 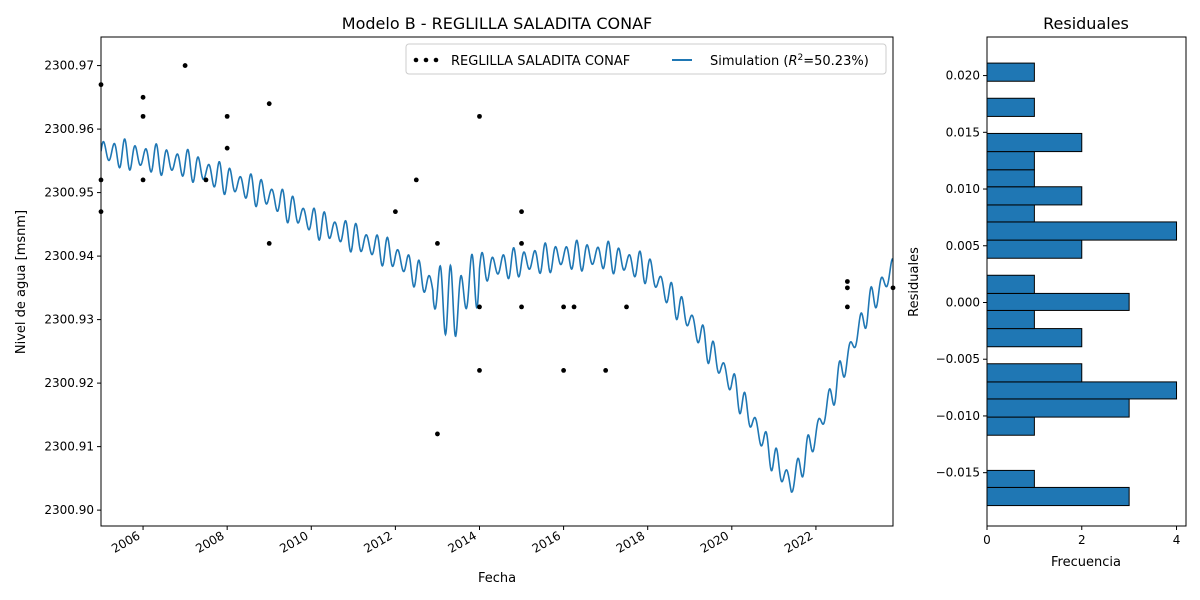 I want to click on residuals-y-tick-label: 0.000, so click(x=963, y=302).